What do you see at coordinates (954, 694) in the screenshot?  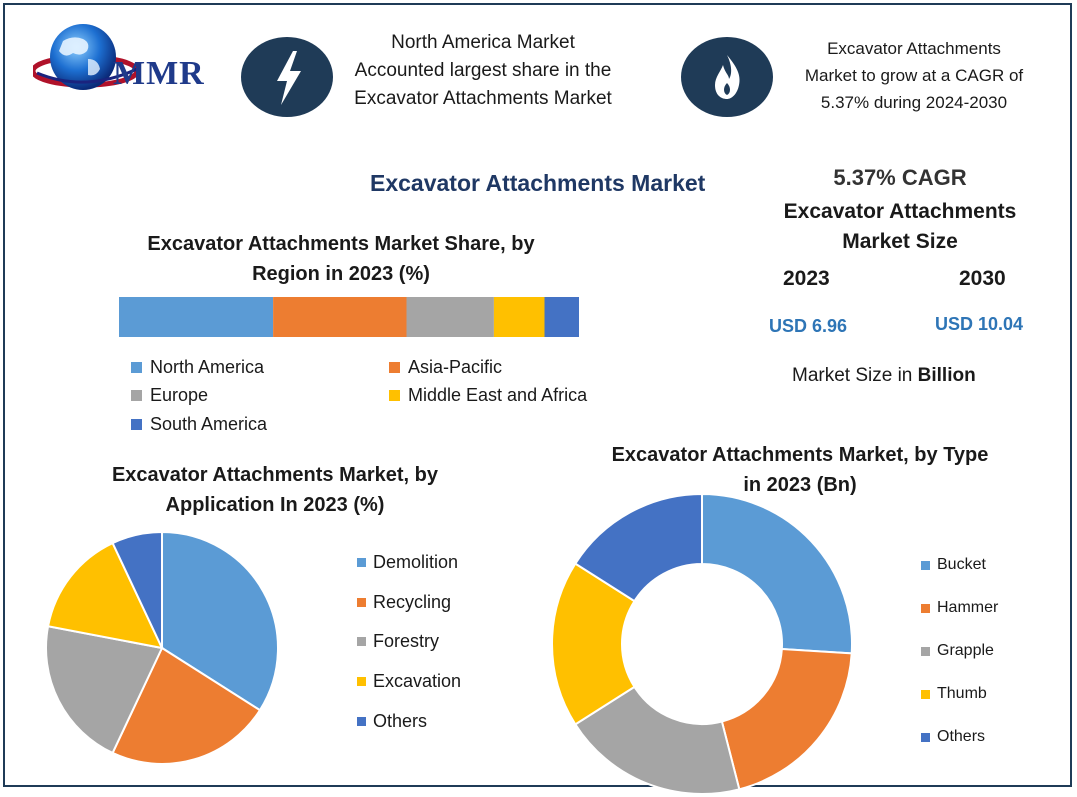 I see `legend-thumb: Thumb` at bounding box center [954, 694].